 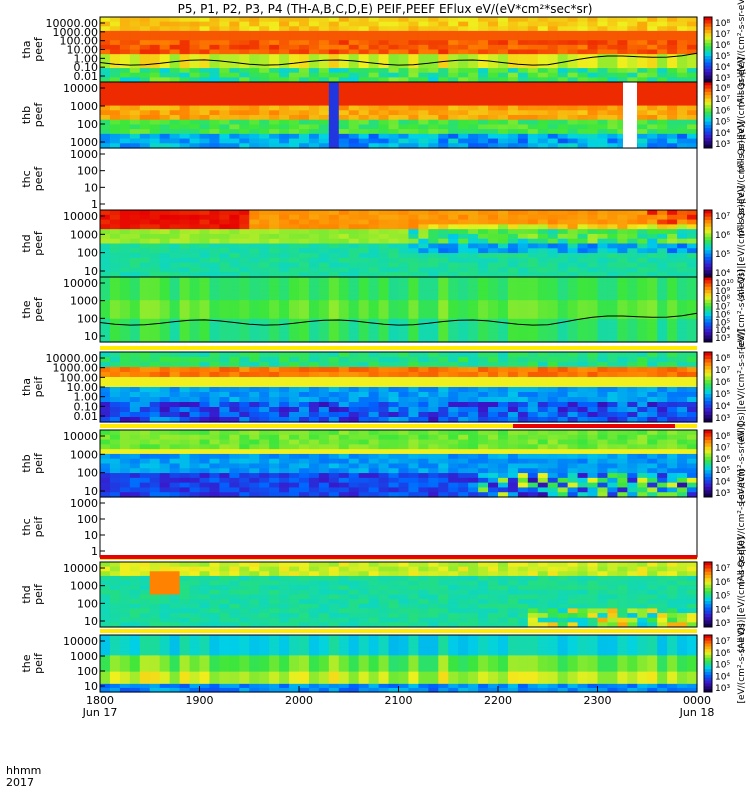 I want to click on y-tick-label: 1, so click(x=94, y=204).